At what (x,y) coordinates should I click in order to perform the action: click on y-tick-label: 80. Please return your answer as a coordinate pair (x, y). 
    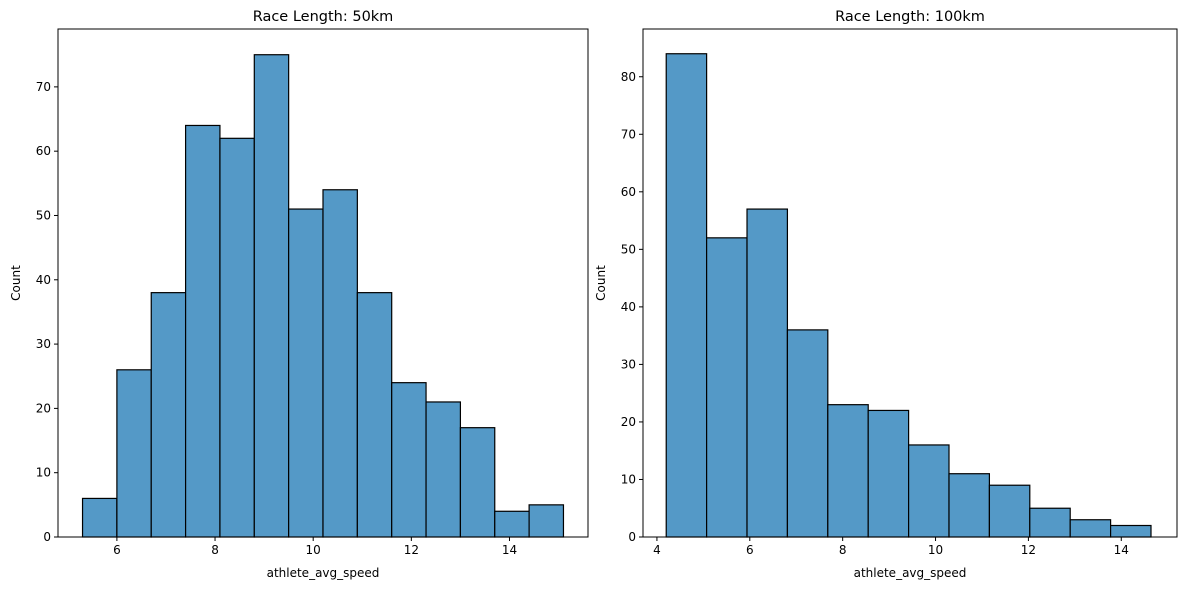
    Looking at the image, I should click on (628, 77).